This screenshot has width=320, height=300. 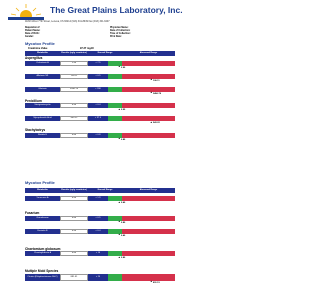 What do you see at coordinates (120, 34) in the screenshot?
I see `patient-field: Time of Collection:` at bounding box center [120, 34].